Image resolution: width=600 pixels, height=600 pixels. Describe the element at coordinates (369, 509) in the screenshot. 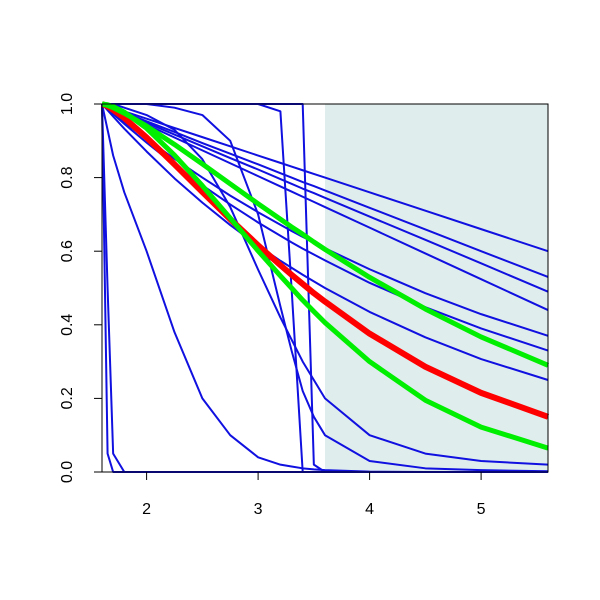

I see `x-tick-label: 4` at that location.